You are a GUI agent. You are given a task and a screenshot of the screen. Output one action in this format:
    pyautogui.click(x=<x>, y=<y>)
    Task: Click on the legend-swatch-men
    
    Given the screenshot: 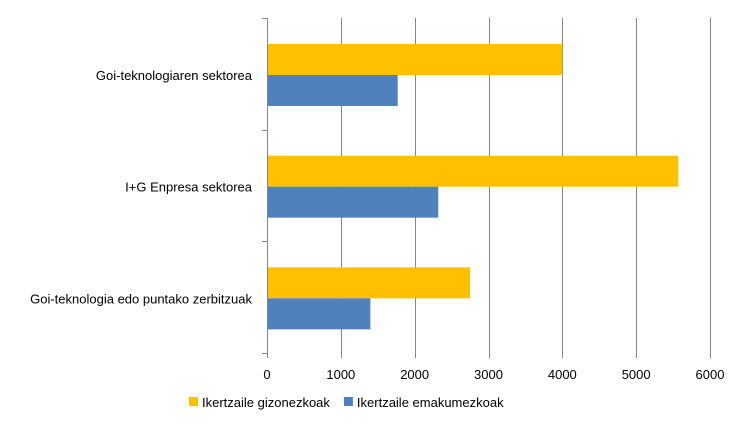 What is the action you would take?
    pyautogui.click(x=193, y=401)
    